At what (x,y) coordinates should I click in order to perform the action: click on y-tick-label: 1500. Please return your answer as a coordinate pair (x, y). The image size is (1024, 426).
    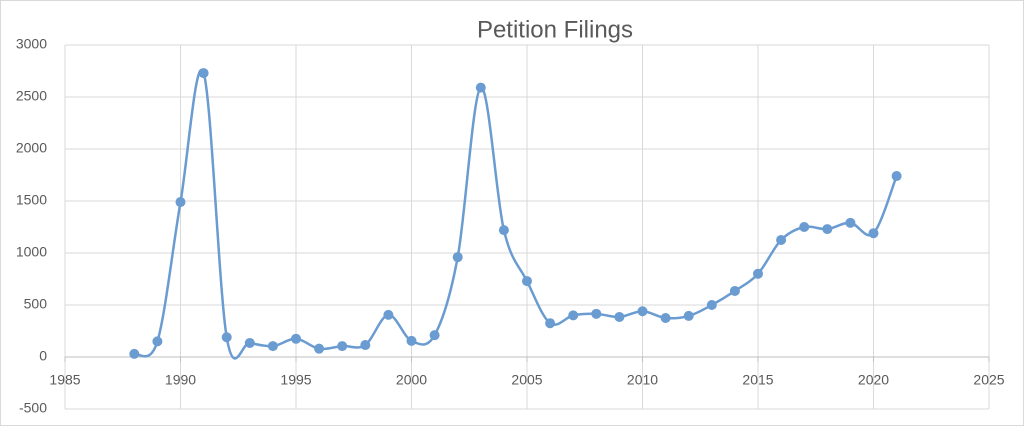
    Looking at the image, I should click on (31, 200).